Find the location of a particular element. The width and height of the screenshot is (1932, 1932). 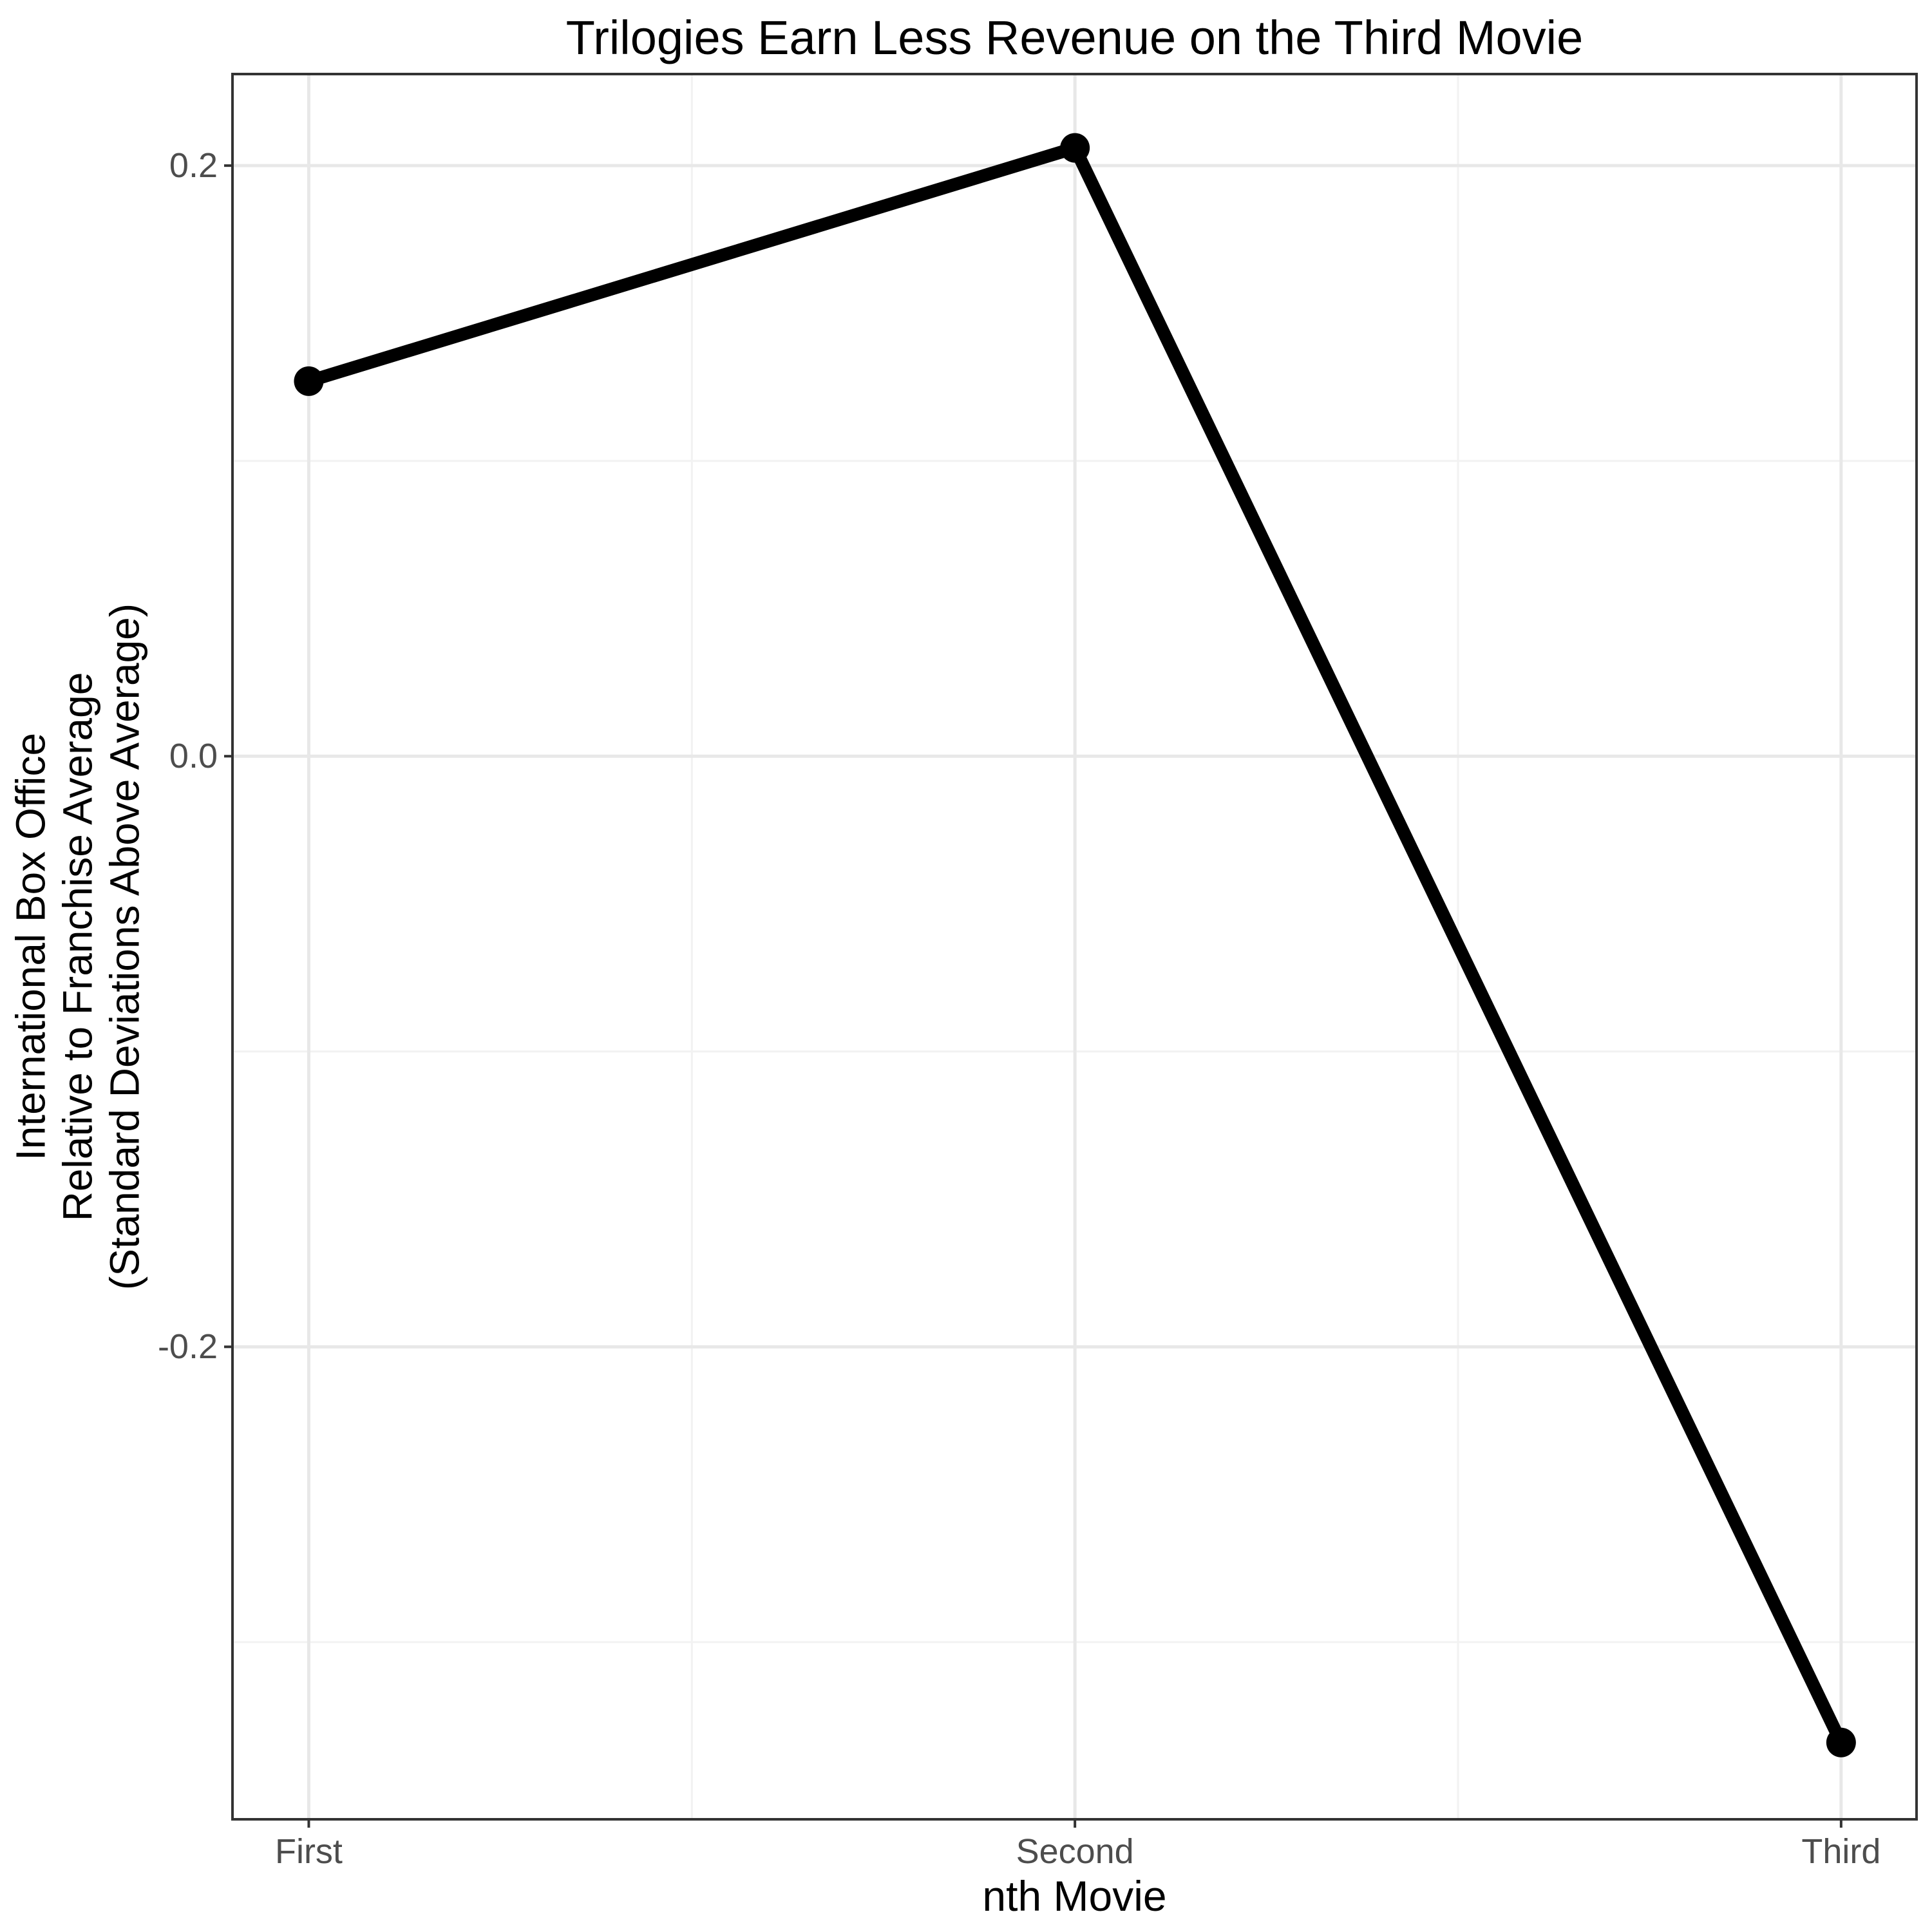

y-tick-label-0.0: 0.0 is located at coordinates (193, 756).